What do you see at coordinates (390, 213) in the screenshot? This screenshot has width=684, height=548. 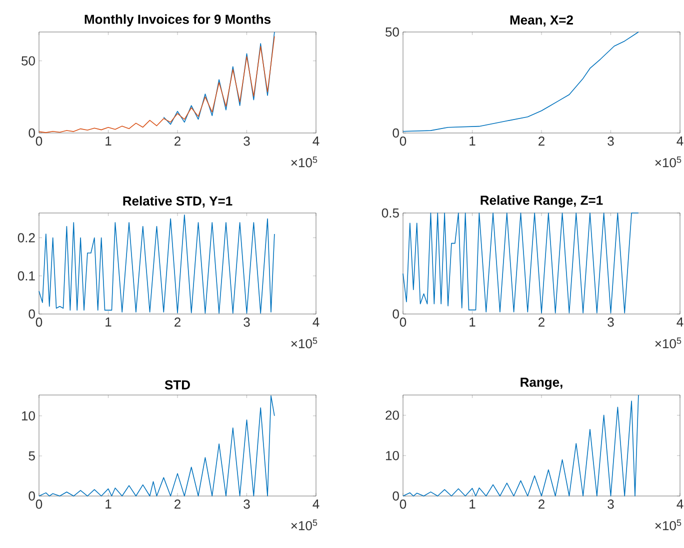 I see `y-tick-label: 0.5` at bounding box center [390, 213].